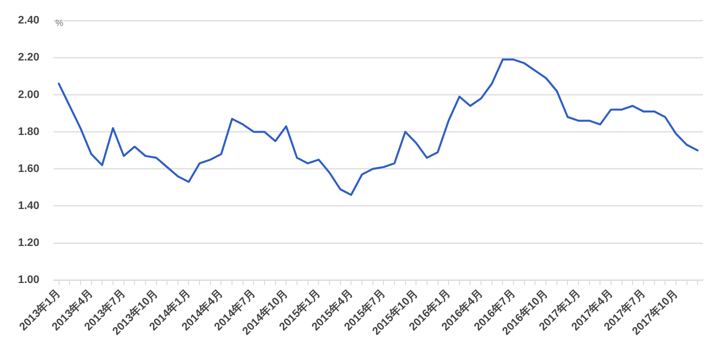 This screenshot has width=715, height=342. I want to click on y-tick-label: 1.00, so click(29, 280).